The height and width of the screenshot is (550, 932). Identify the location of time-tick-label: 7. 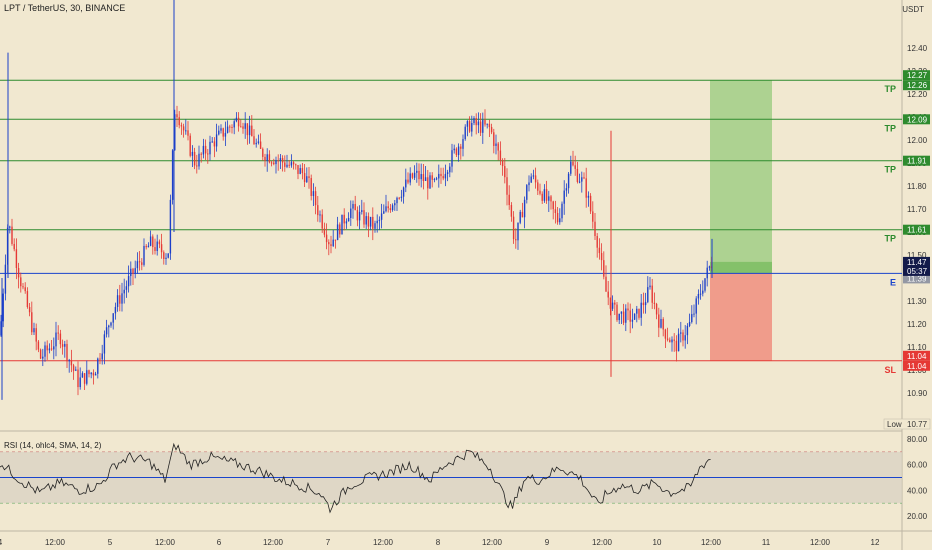
(328, 542).